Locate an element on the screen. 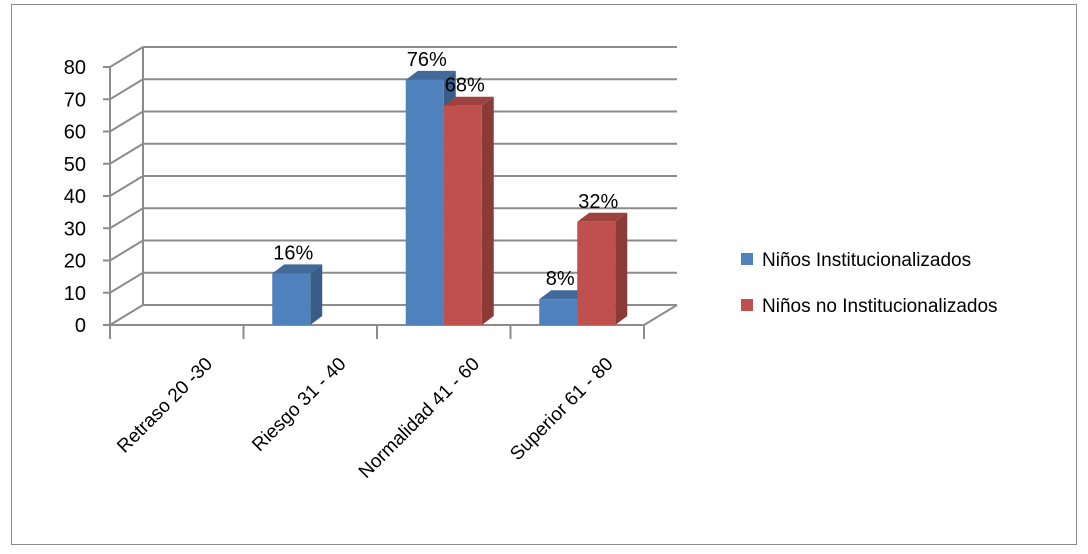  x-tick-label: Normalidad 41 - 60 is located at coordinates (419, 418).